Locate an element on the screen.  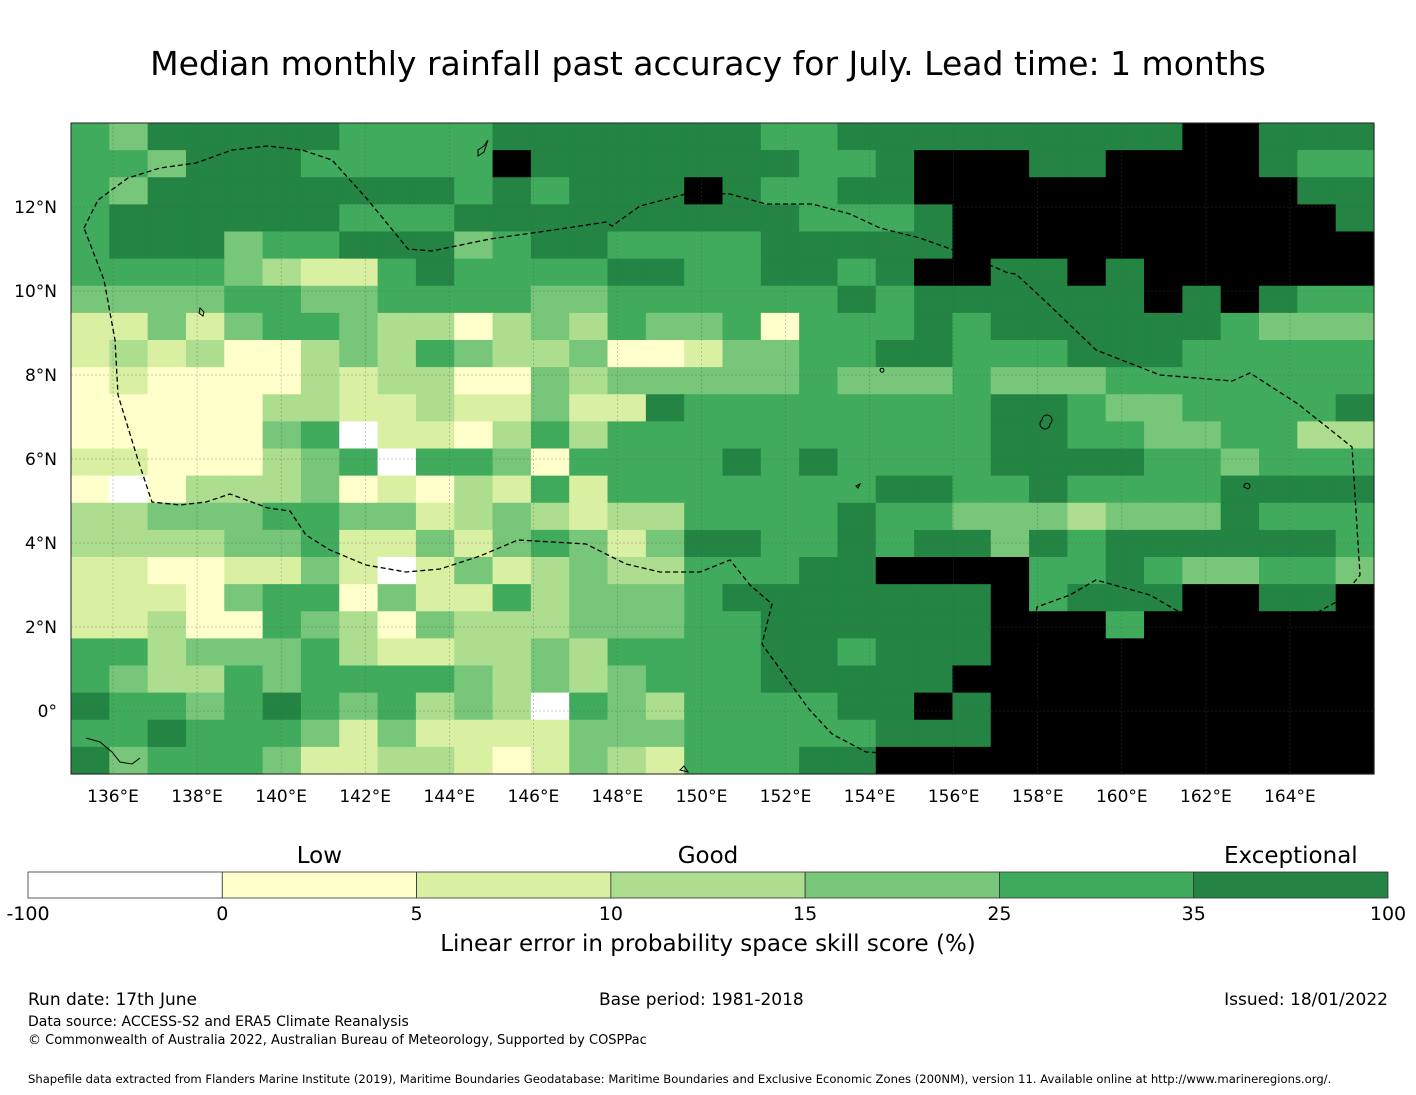
longitude-tick-label: 160°E is located at coordinates (1122, 797).